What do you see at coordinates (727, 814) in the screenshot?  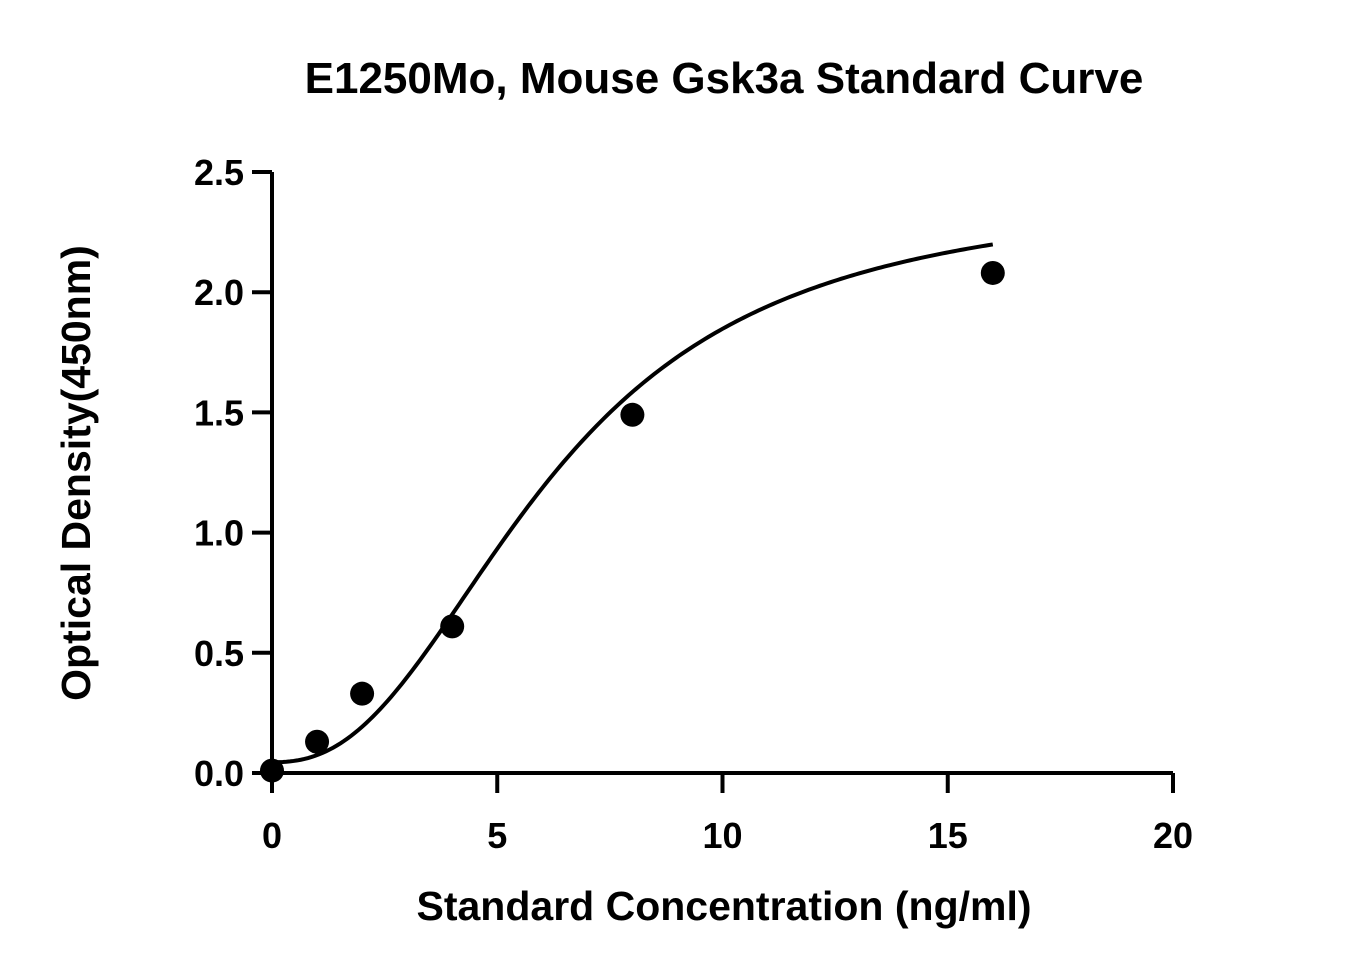 I see `x-ticks: 0 5 10 15 20` at bounding box center [727, 814].